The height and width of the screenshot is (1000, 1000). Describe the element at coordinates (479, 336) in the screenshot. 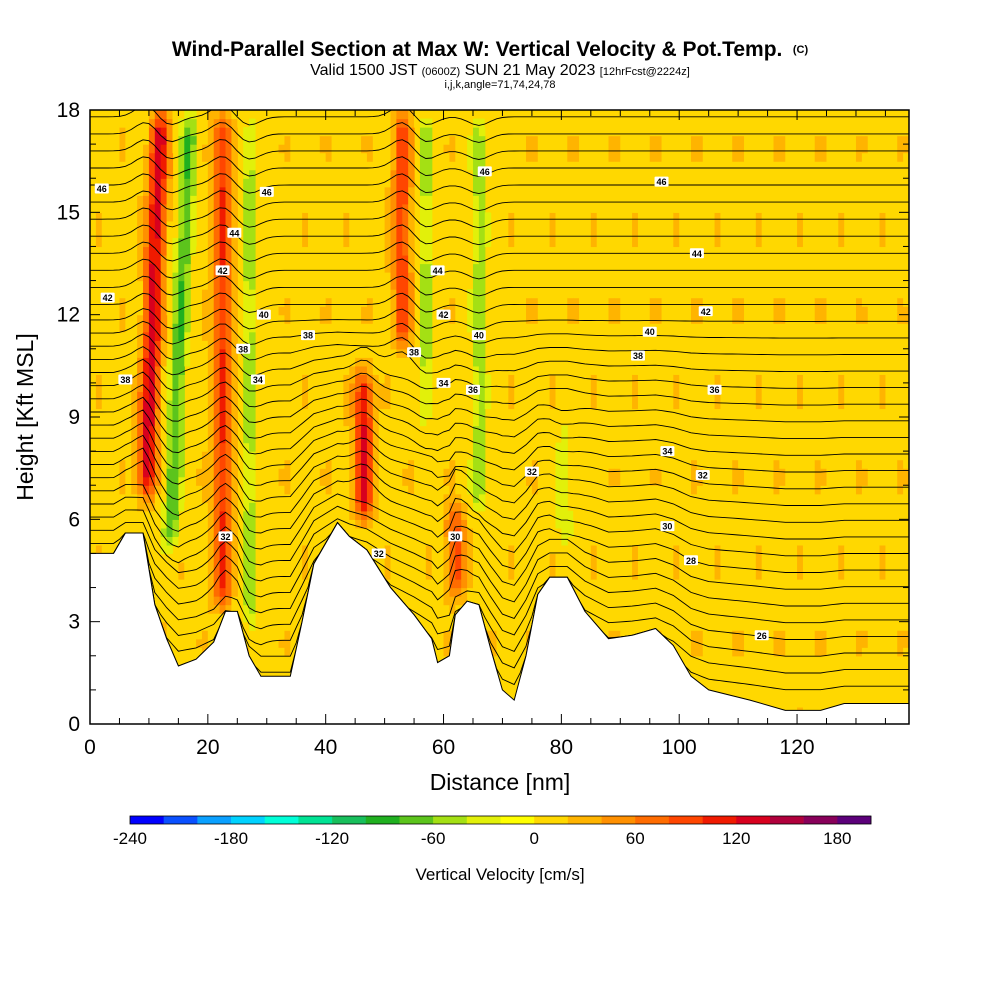

I see `svg-text: 40` at that location.